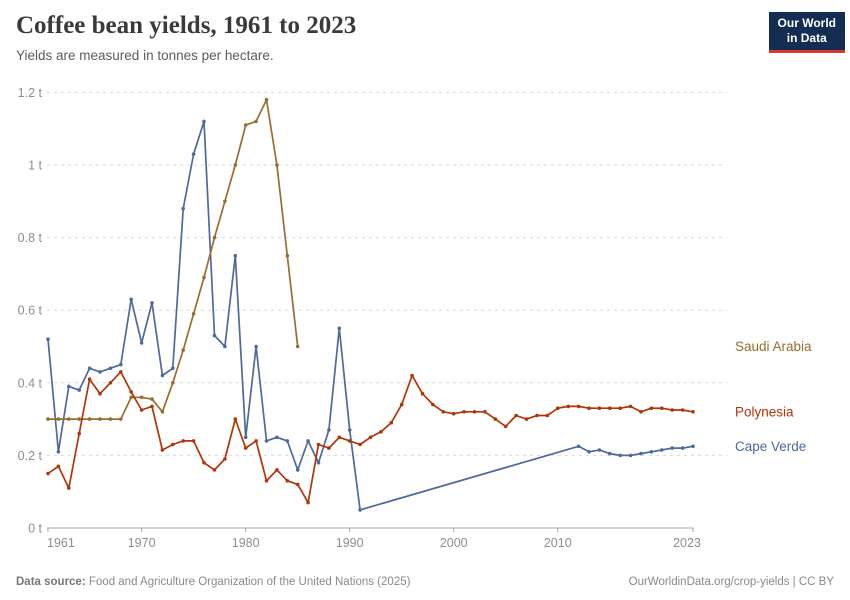 This screenshot has height=600, width=850. Describe the element at coordinates (731, 582) in the screenshot. I see `footer-credit-link: OurWorldinData.org/crop-yields | CC BY` at that location.